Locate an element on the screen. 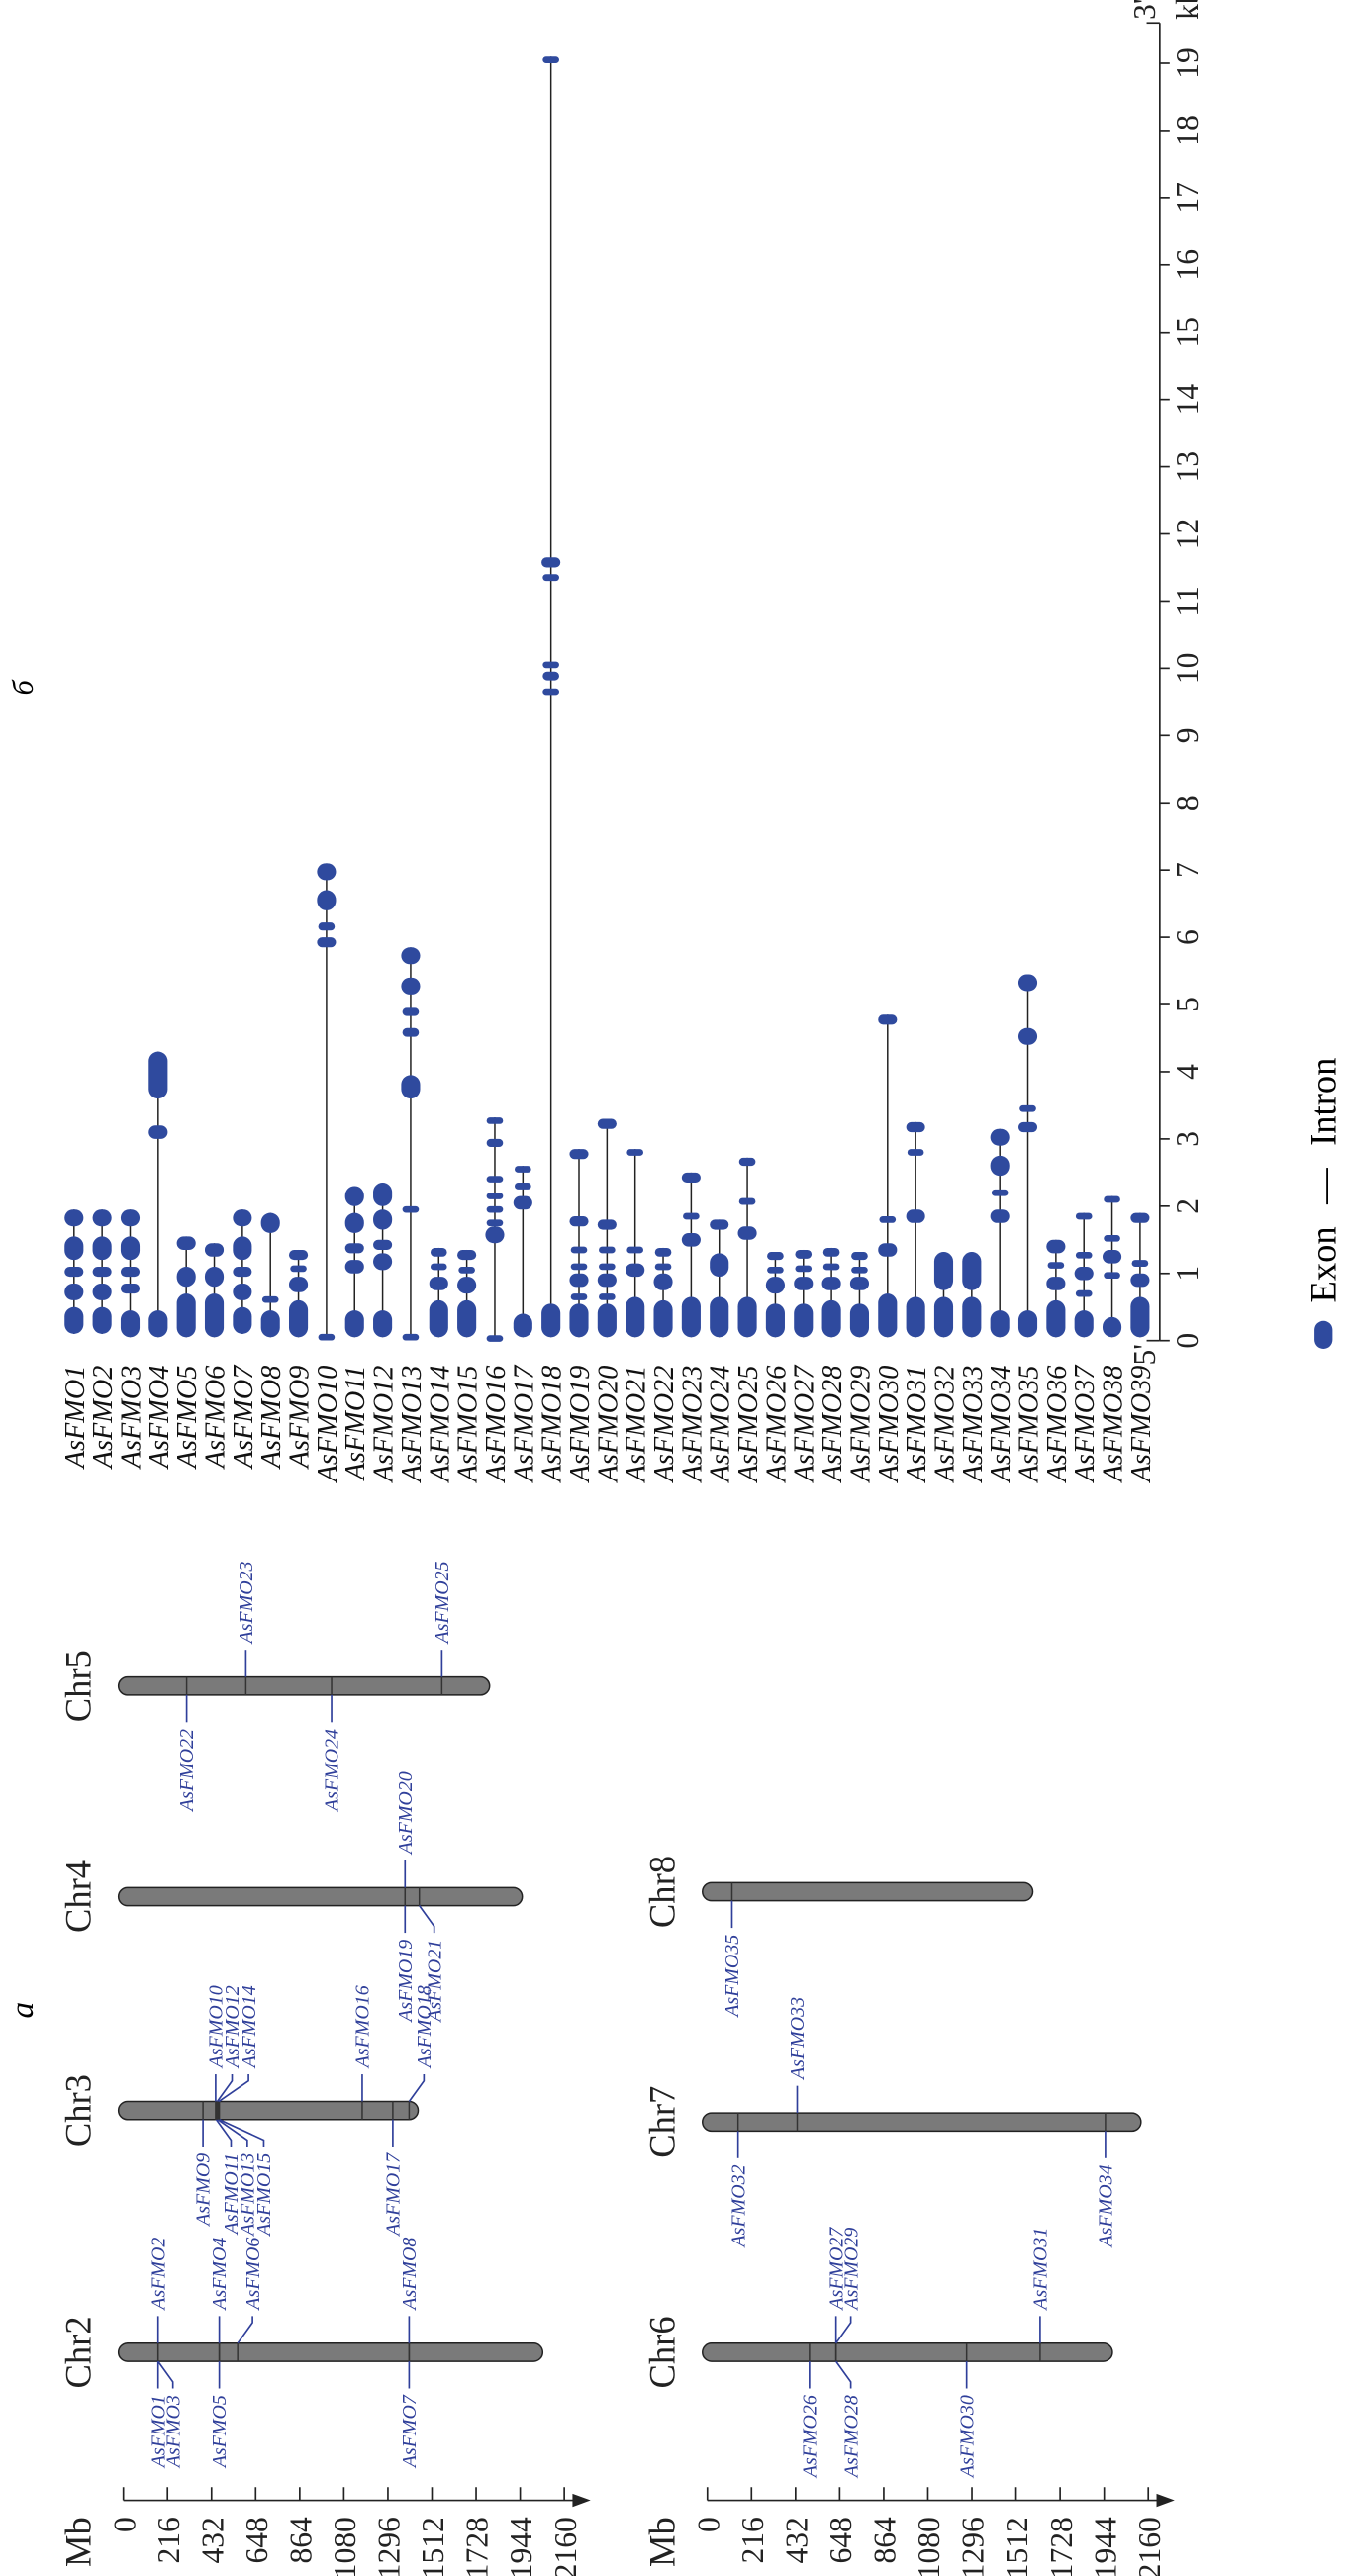 Image resolution: width=1349 pixels, height=2576 pixels. gene-label: AsFMO10 is located at coordinates (328, 1425).